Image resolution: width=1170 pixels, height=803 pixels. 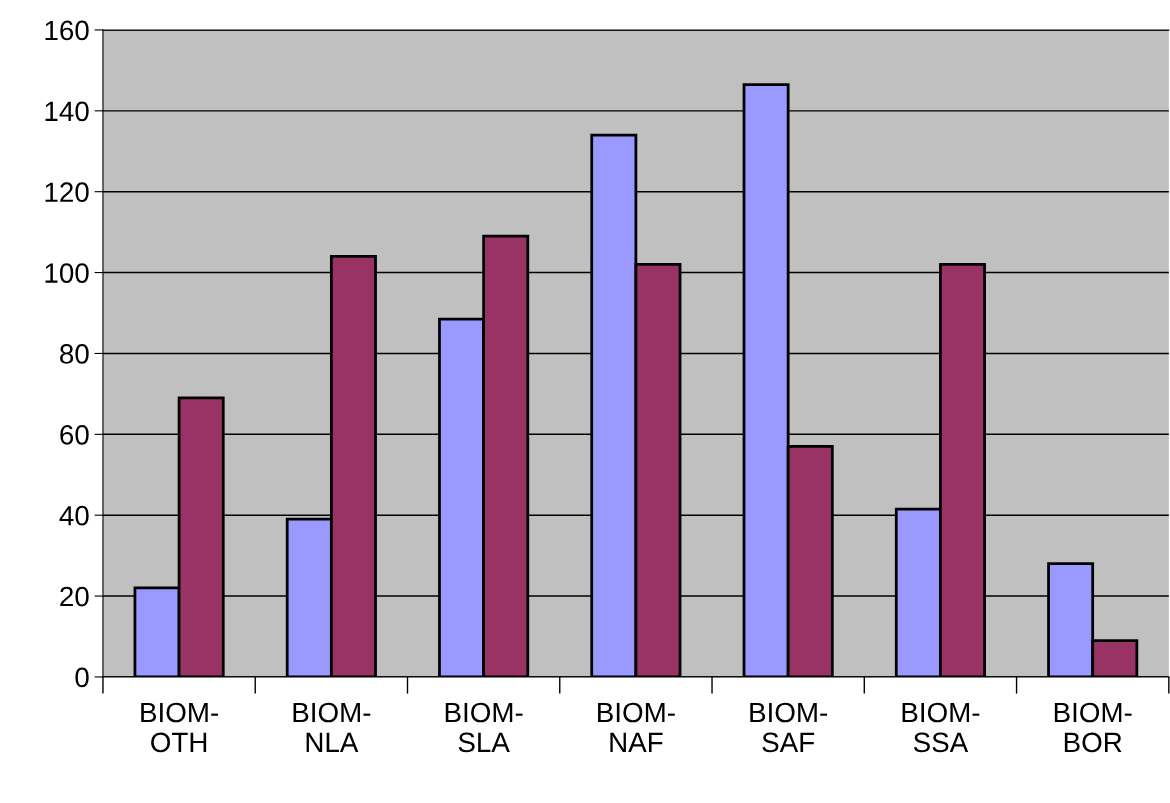 I want to click on x-tick-label: BIOM-BOR, so click(x=1093, y=727).